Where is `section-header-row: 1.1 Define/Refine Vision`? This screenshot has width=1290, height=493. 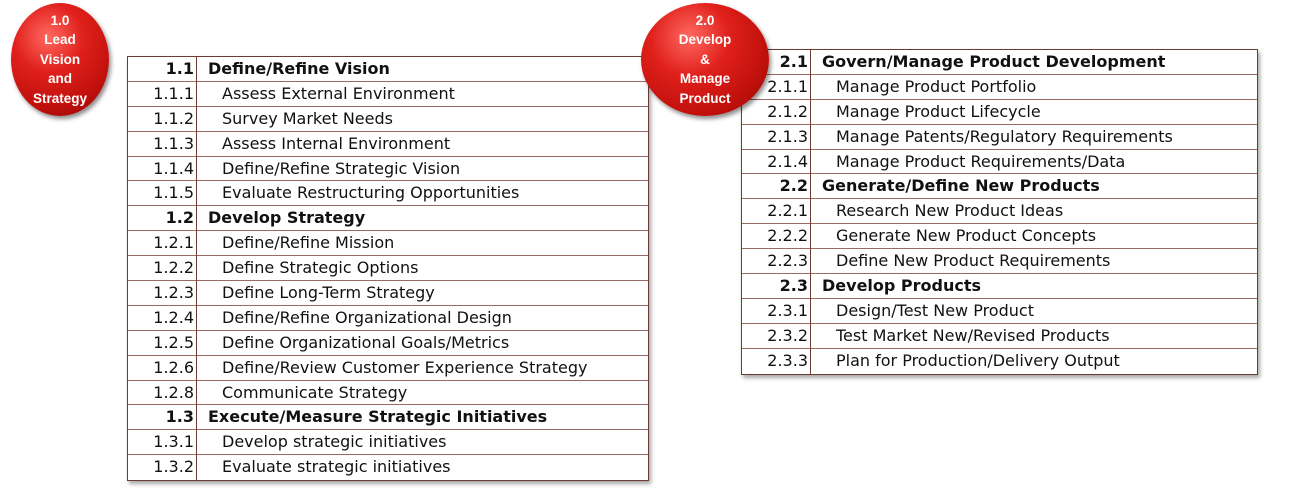 section-header-row: 1.1 Define/Refine Vision is located at coordinates (388, 69).